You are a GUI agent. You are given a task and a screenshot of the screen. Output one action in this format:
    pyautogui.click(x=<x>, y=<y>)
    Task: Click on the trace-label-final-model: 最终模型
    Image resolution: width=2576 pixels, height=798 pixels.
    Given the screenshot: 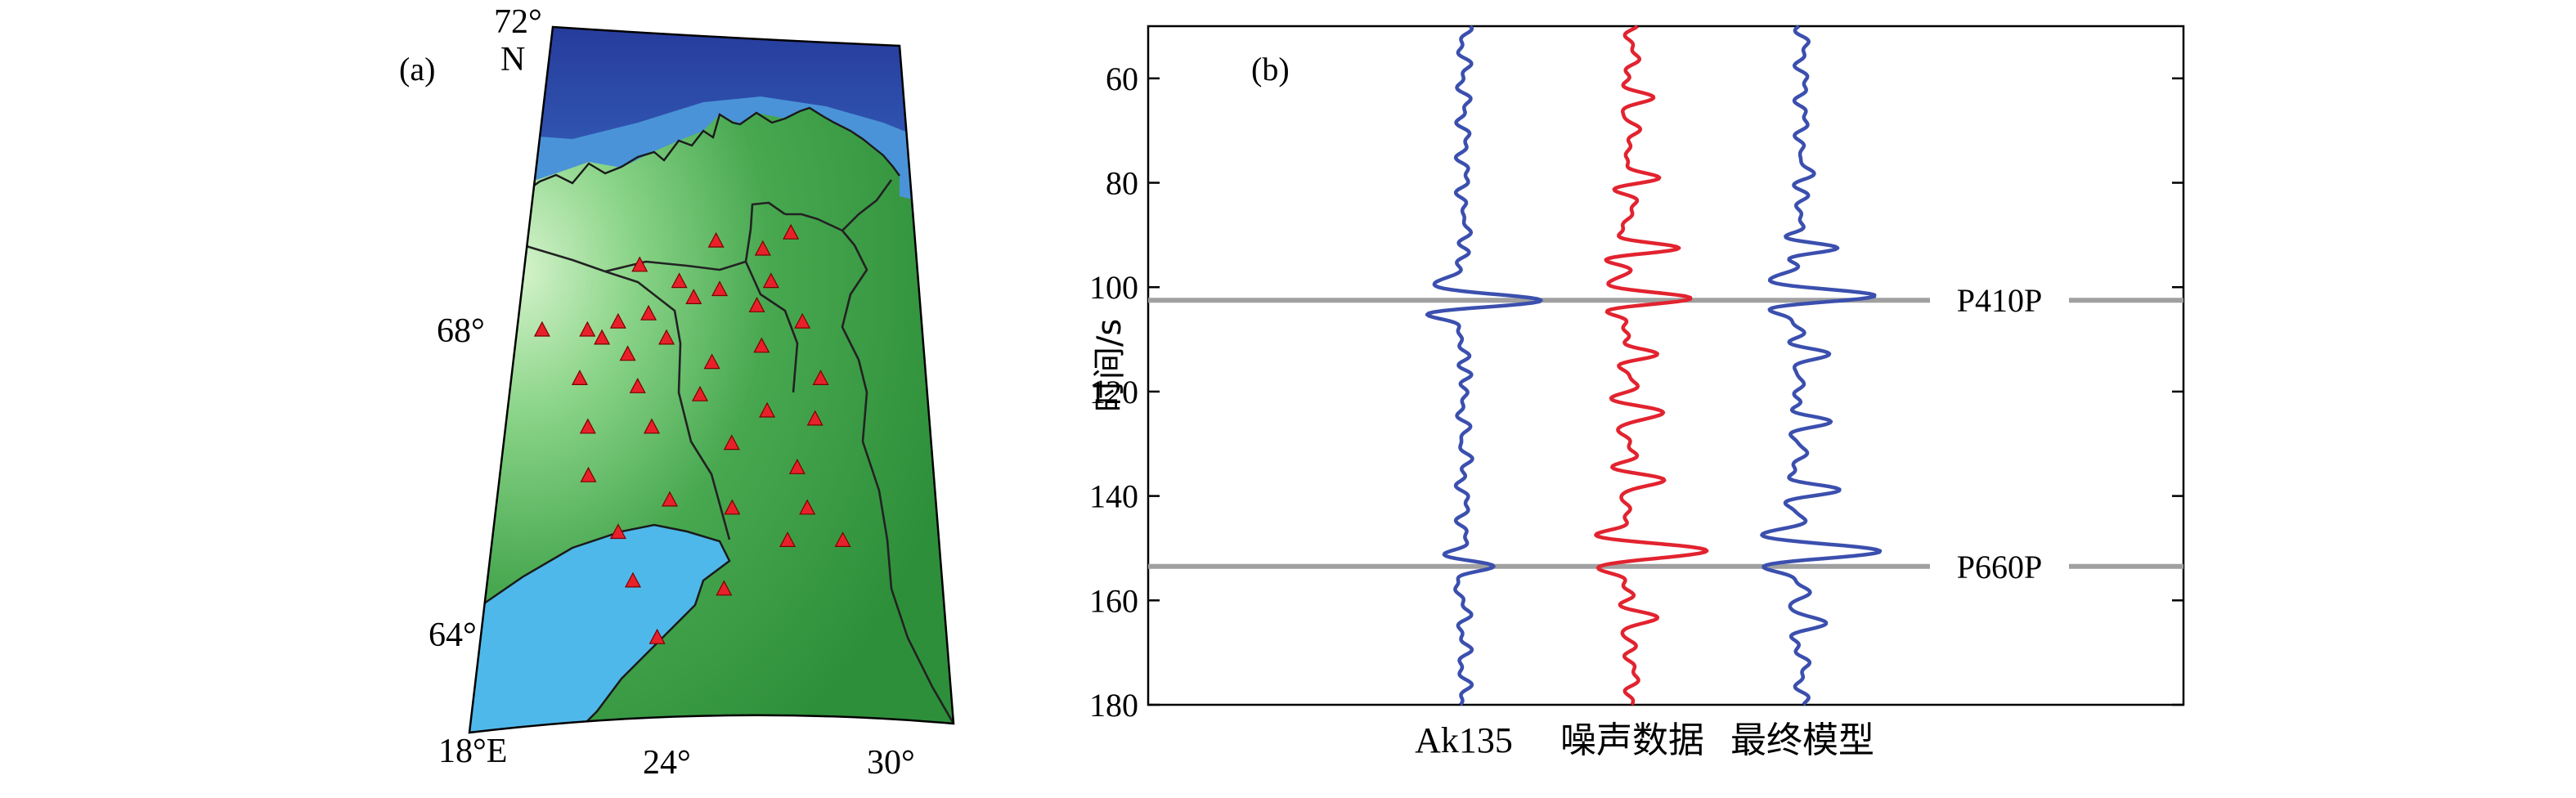 What is the action you would take?
    pyautogui.click(x=1802, y=740)
    